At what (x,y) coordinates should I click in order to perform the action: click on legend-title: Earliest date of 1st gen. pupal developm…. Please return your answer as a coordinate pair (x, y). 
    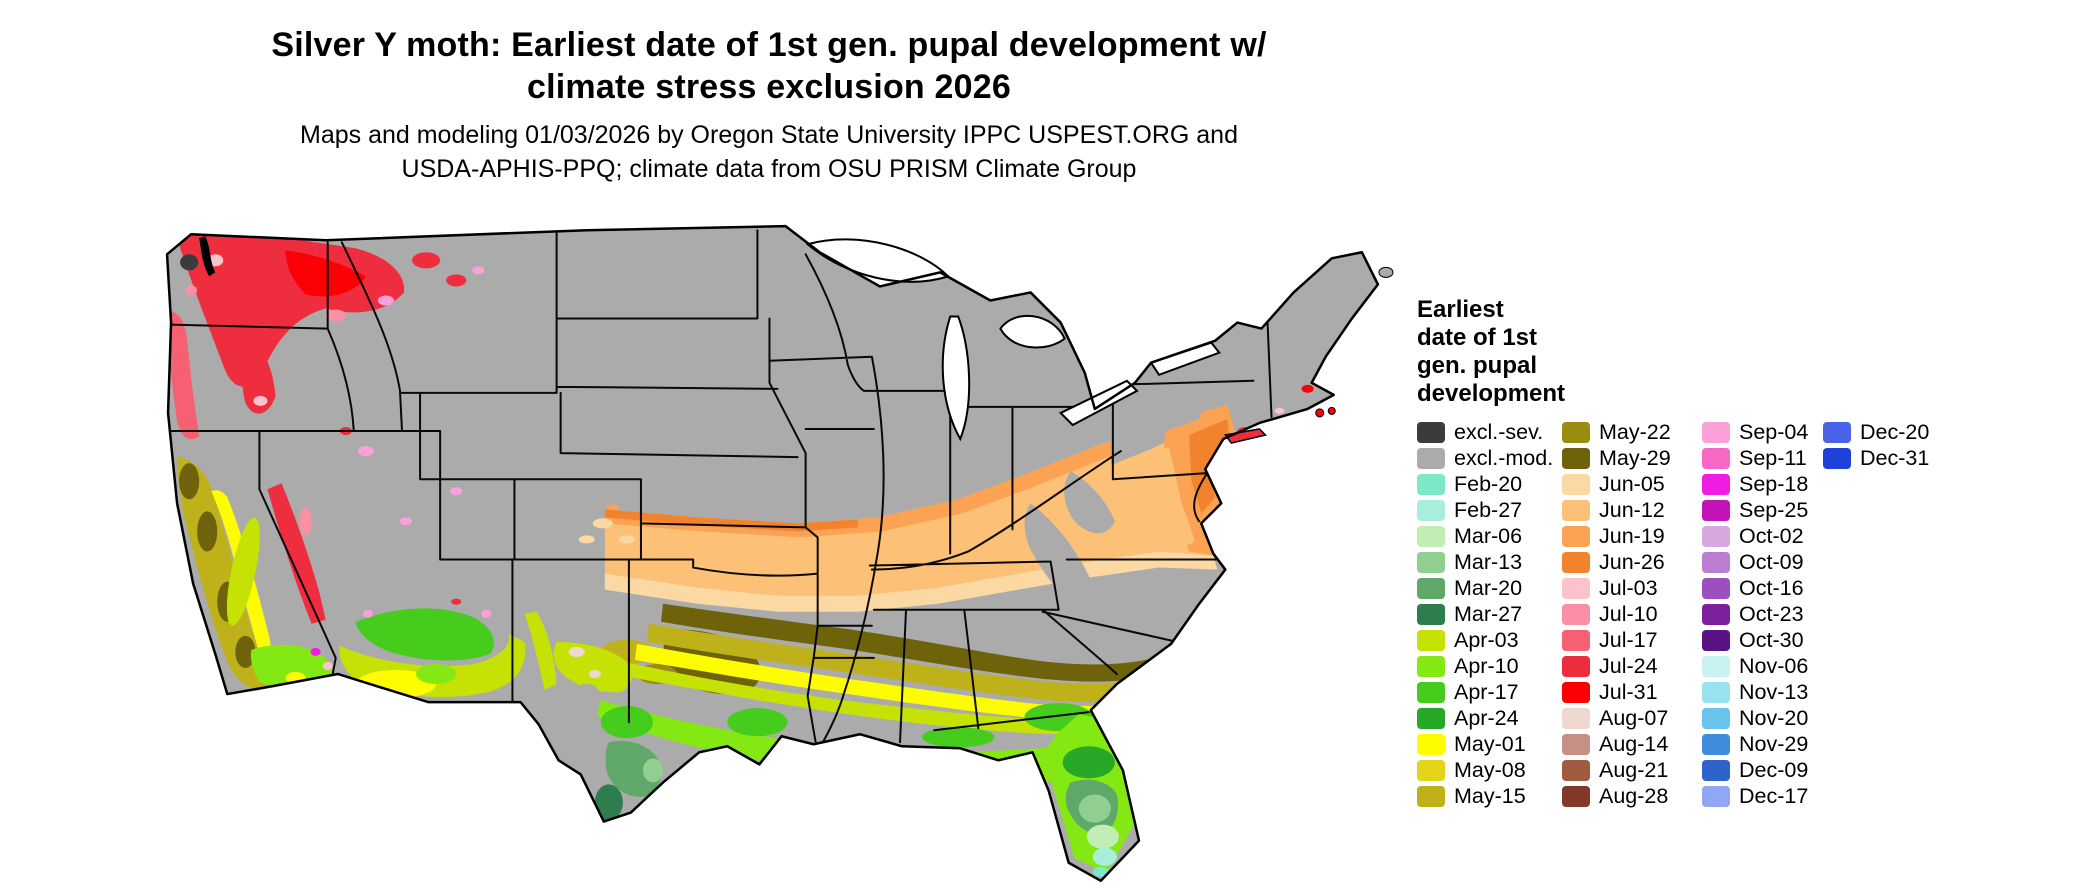
    Looking at the image, I should click on (1491, 352).